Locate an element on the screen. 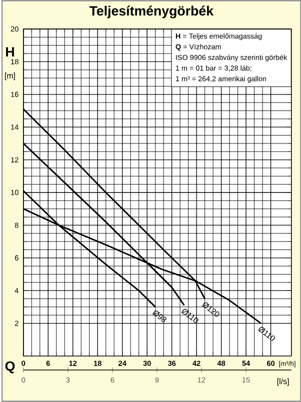 The height and width of the screenshot is (402, 301). chart-title: Teljesítménygörbék is located at coordinates (151, 12).